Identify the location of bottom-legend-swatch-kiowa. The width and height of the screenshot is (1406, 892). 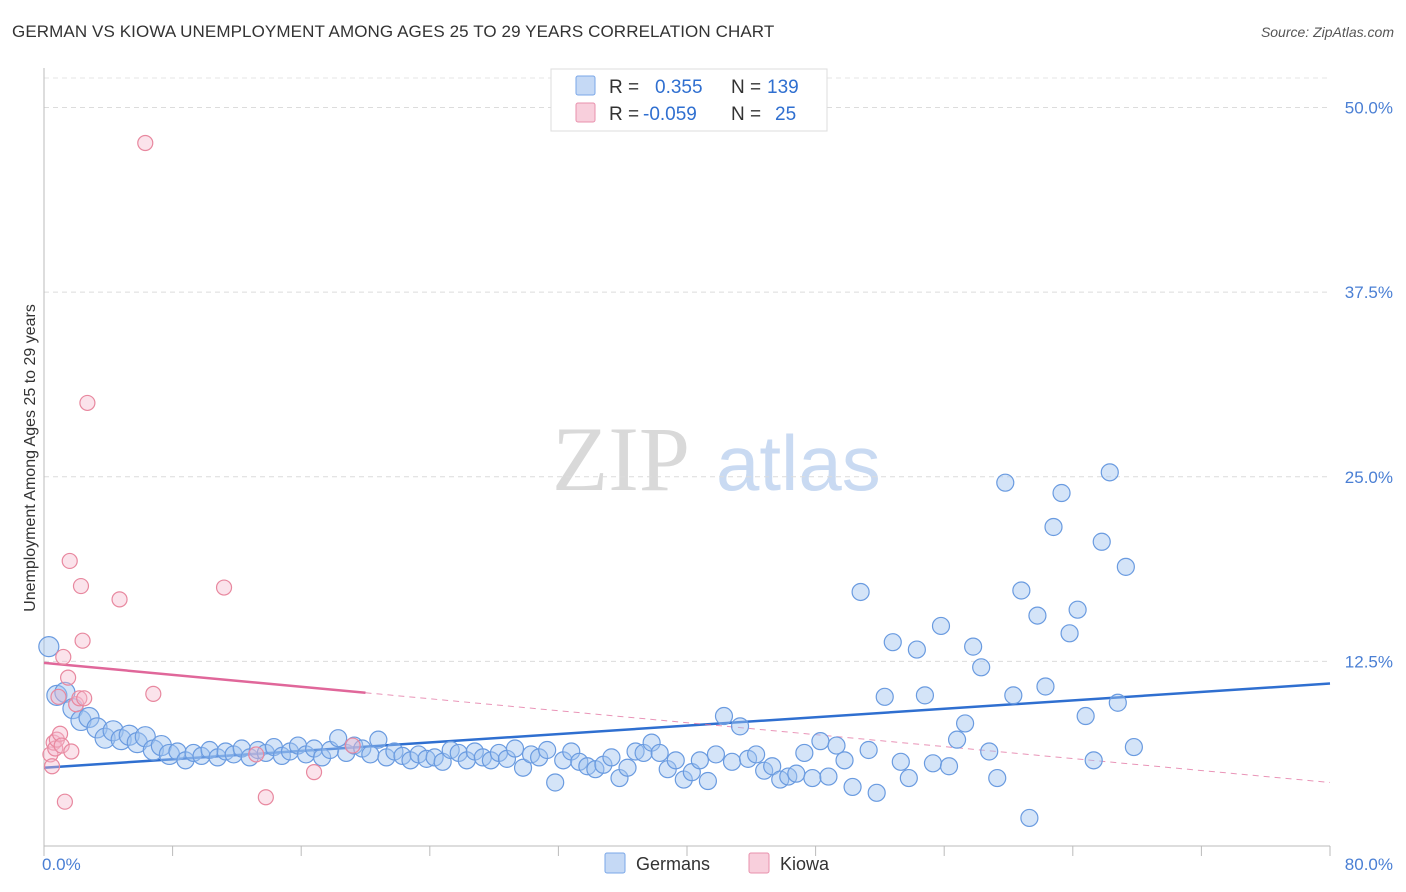
(759, 863).